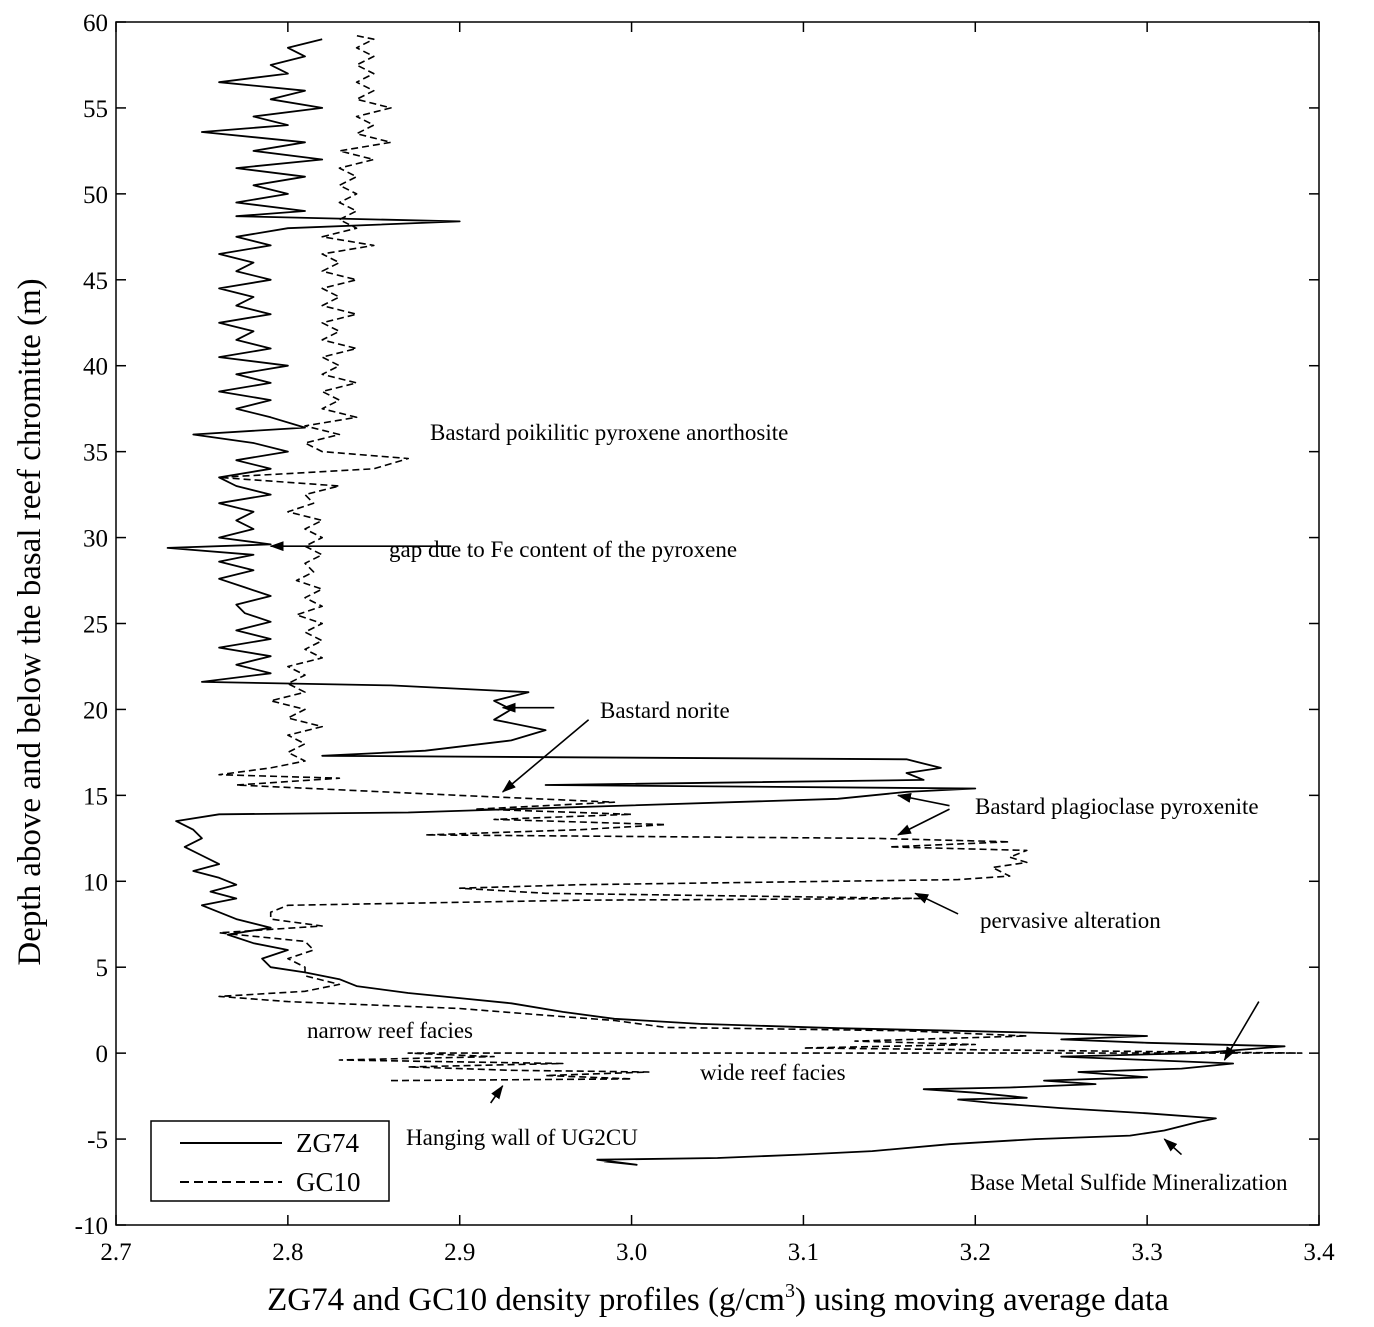 Image resolution: width=1374 pixels, height=1327 pixels. I want to click on x-tick-label: 3.2, so click(975, 1252).